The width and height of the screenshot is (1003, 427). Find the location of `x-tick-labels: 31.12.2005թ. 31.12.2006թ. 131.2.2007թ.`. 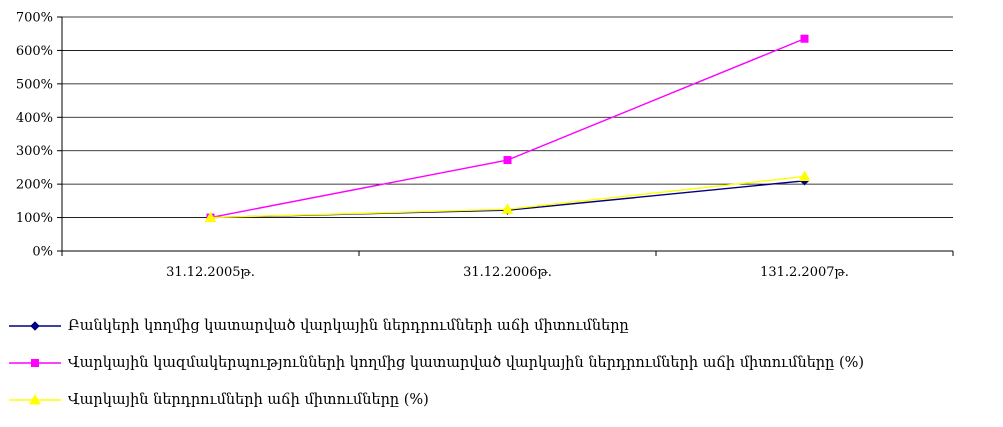

x-tick-labels: 31.12.2005թ. 31.12.2006թ. 131.2.2007թ. is located at coordinates (507, 272).